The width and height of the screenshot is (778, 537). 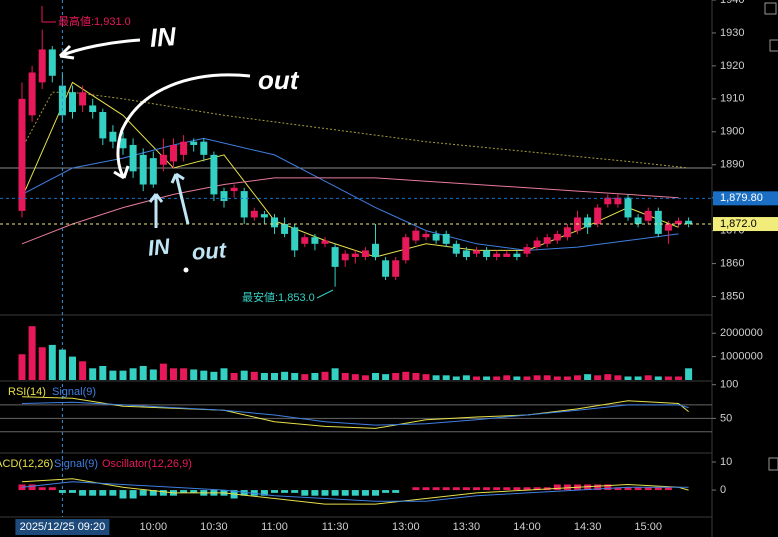 What do you see at coordinates (27, 392) in the screenshot?
I see `legend-entry: RSI(14)` at bounding box center [27, 392].